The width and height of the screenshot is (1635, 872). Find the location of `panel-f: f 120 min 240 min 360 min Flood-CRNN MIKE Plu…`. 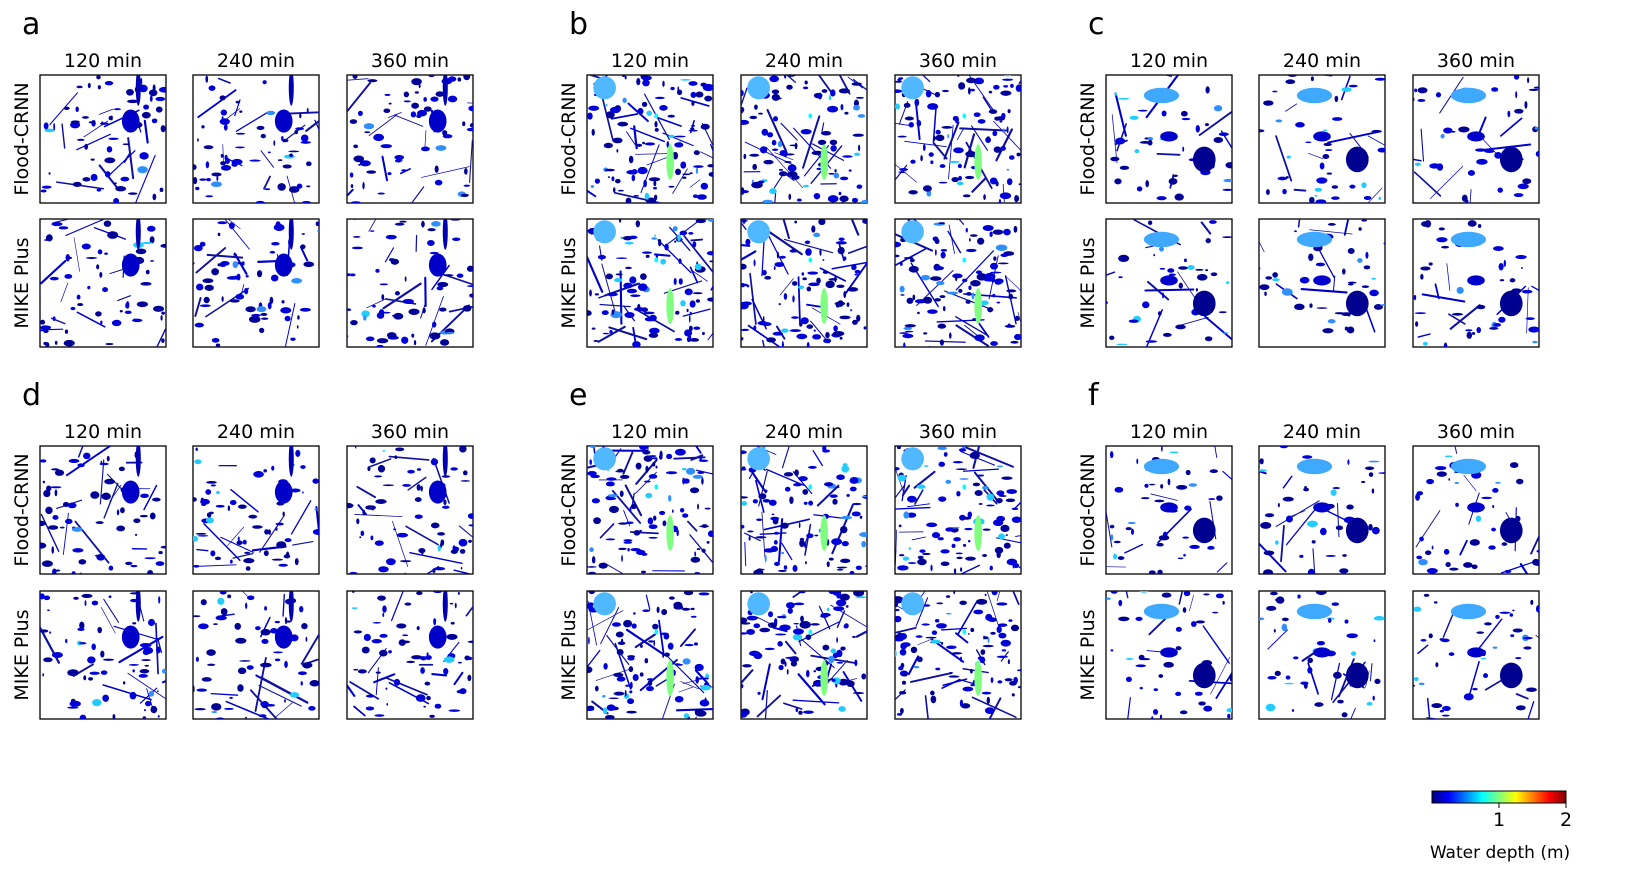

panel-f: f 120 min 240 min 360 min Flood-CRNN MIKE Plu… is located at coordinates (1308, 549).